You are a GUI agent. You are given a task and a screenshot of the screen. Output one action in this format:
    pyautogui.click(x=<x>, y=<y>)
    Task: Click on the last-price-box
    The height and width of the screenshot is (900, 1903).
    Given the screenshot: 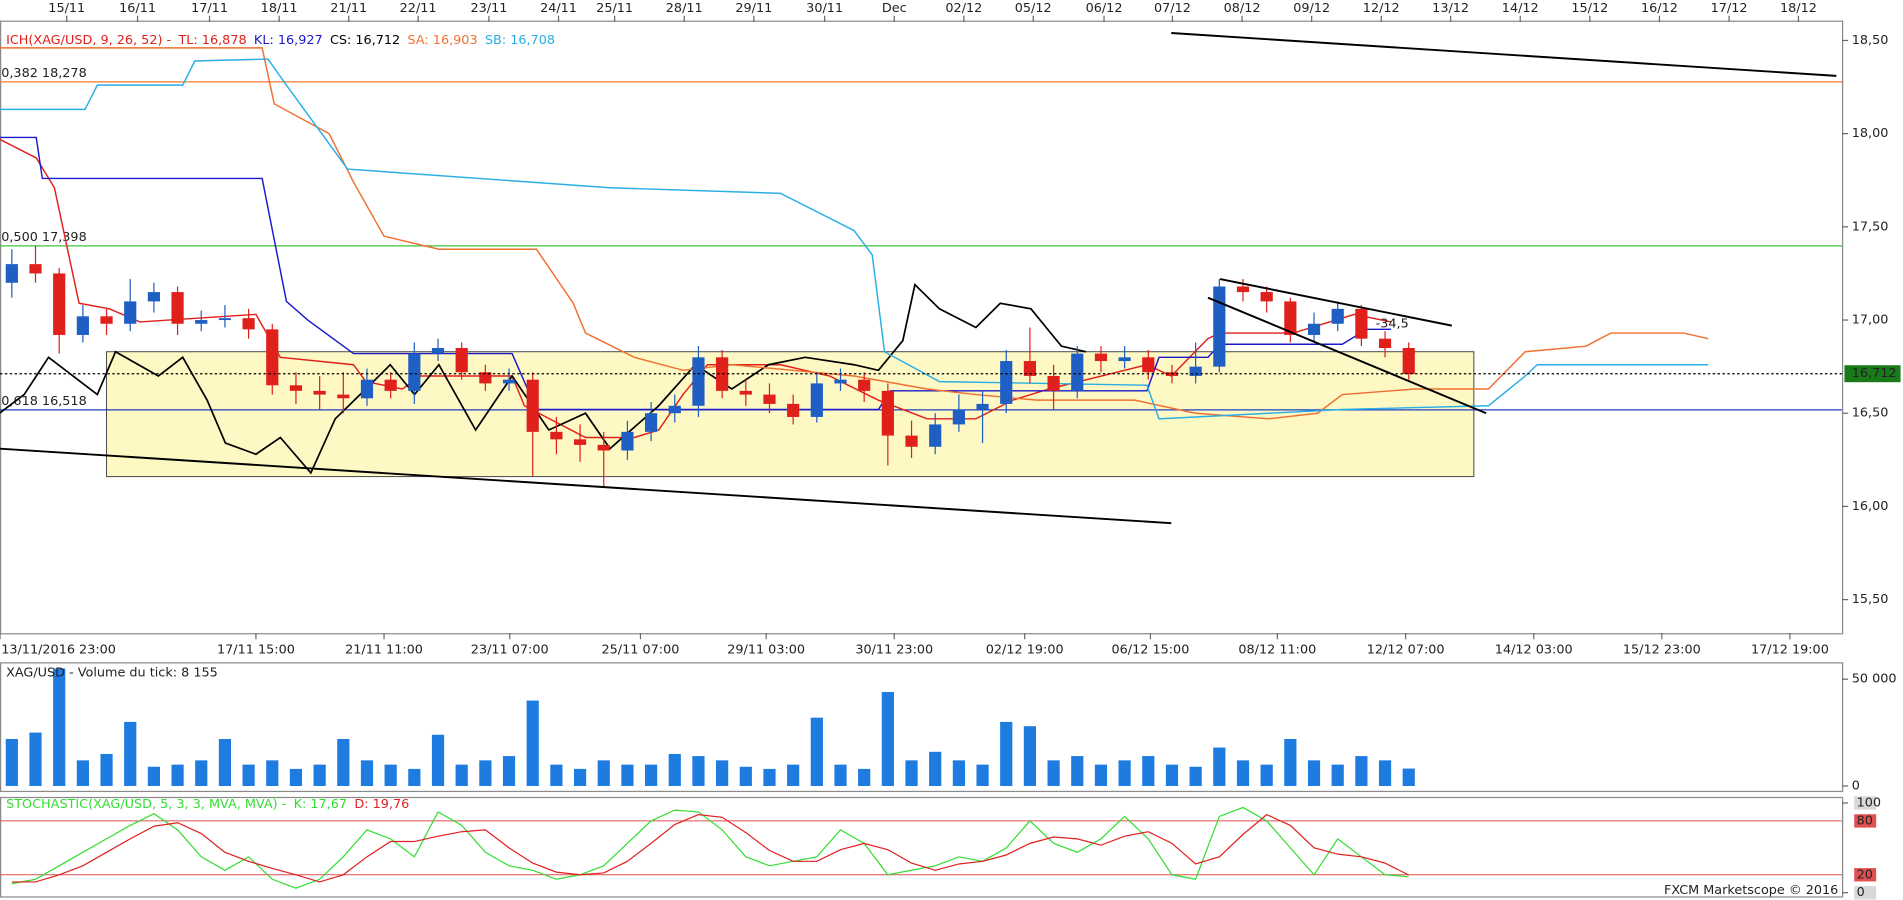 What is the action you would take?
    pyautogui.click(x=1872, y=374)
    